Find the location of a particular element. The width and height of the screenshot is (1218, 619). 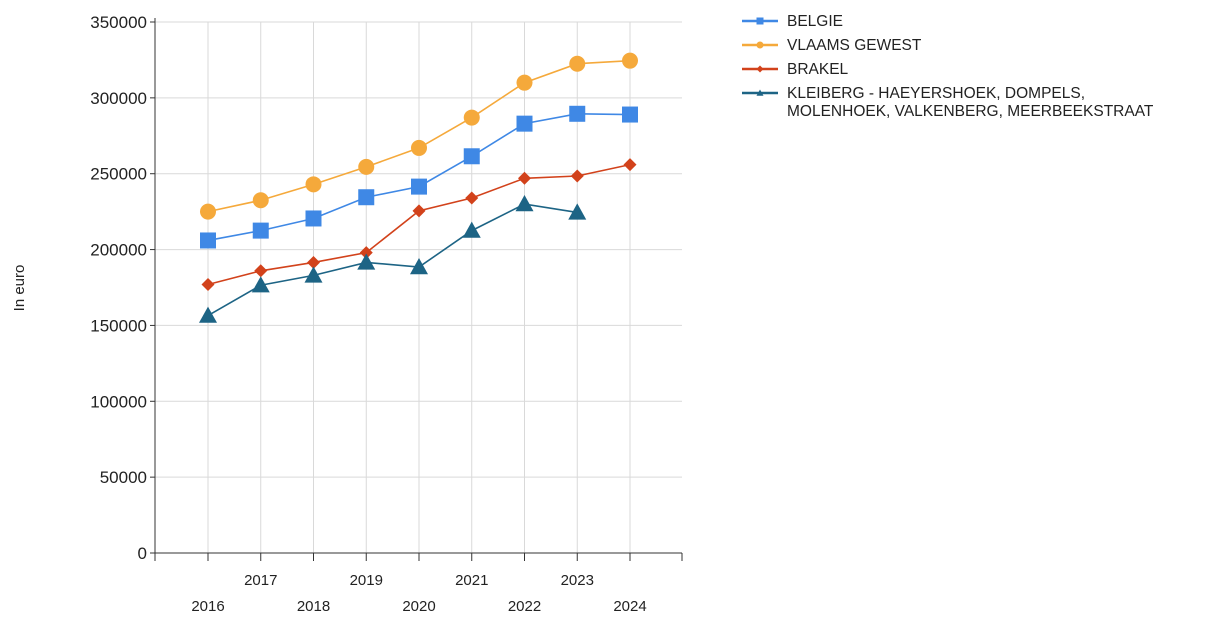

x-tick-label: 2018 is located at coordinates (313, 606).